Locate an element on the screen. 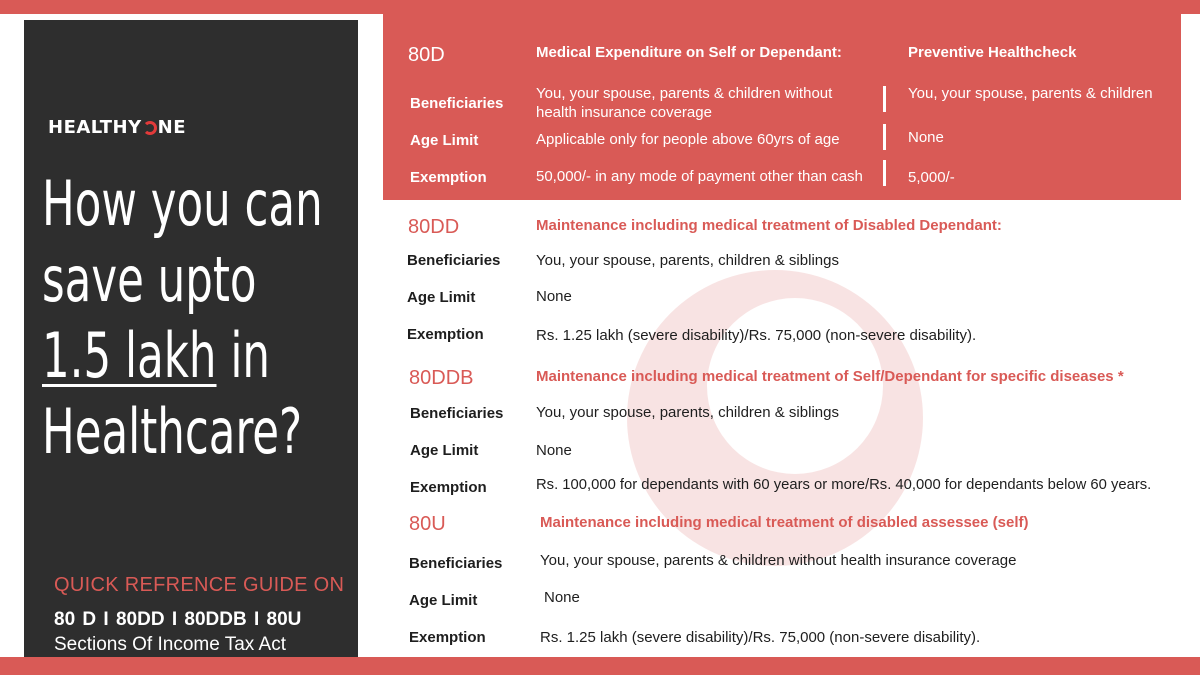 This screenshot has height=675, width=1200. guide-title: QUICK REFRENCE GUIDE ON is located at coordinates (199, 585).